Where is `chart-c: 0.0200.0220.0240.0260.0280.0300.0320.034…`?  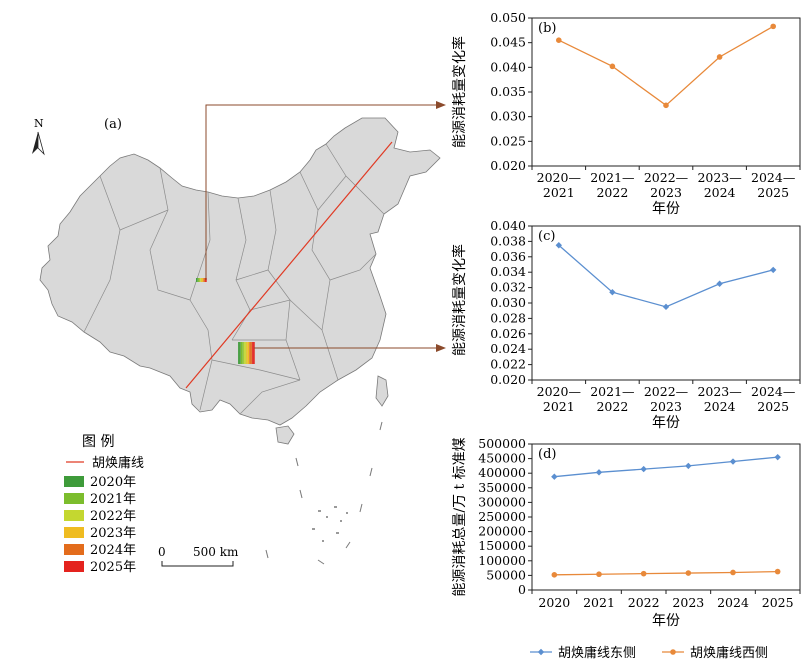 chart-c: 0.0200.0220.0240.0260.0280.0300.0320.034… is located at coordinates (626, 324).